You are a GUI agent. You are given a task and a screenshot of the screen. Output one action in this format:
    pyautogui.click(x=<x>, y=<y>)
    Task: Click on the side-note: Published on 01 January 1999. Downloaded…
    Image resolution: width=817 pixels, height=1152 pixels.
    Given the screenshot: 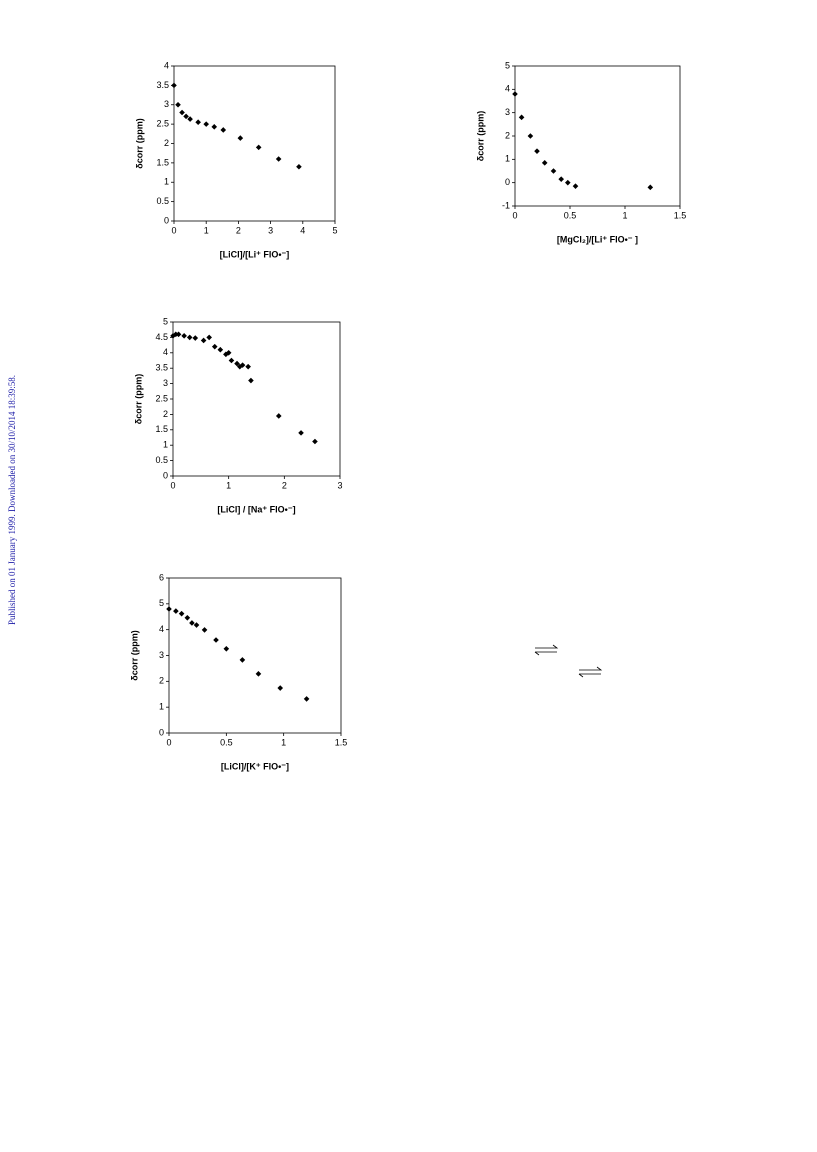 What is the action you would take?
    pyautogui.click(x=12, y=500)
    